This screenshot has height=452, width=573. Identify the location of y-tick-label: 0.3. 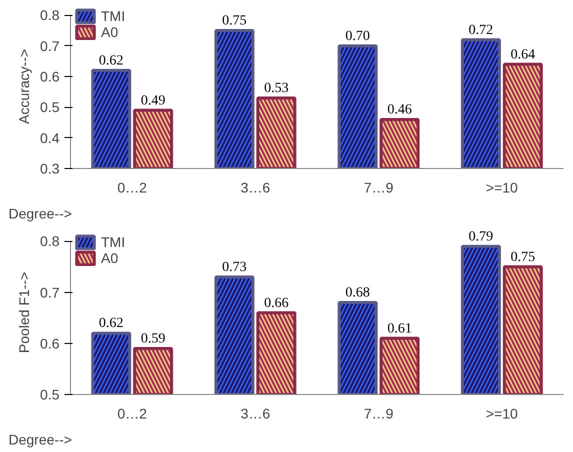
(50, 168).